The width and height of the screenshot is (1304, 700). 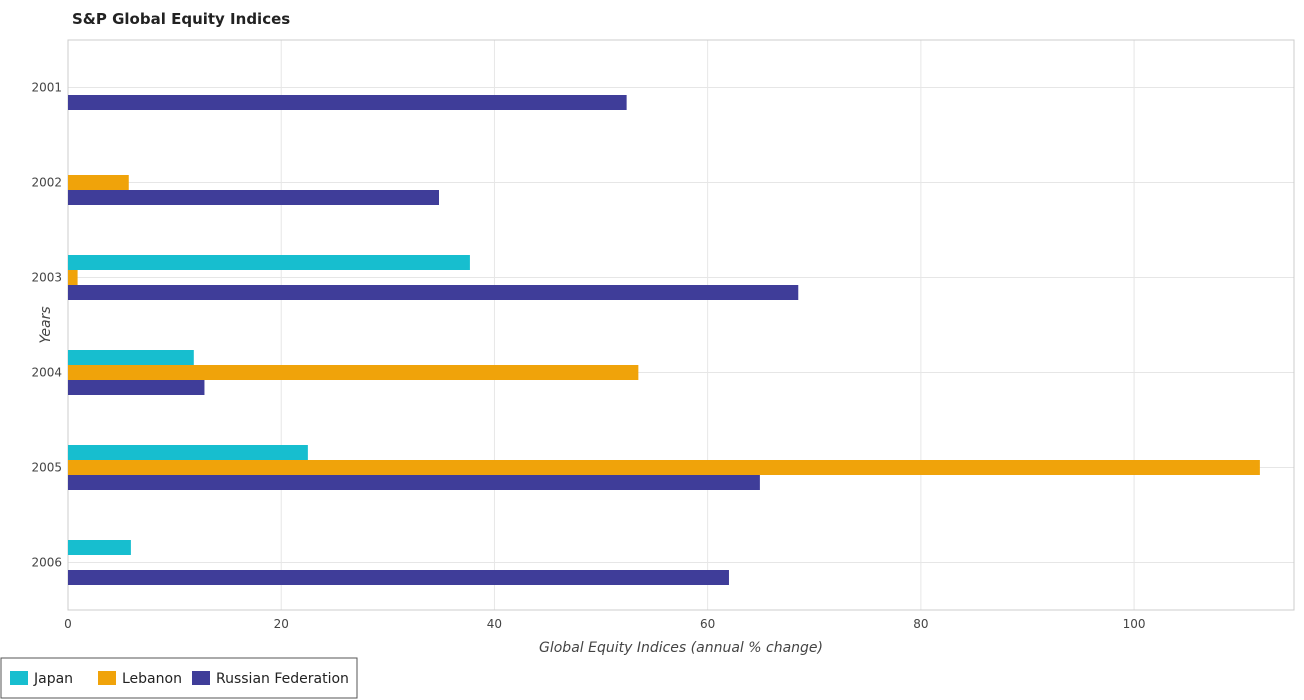 What do you see at coordinates (664, 467) in the screenshot?
I see `bar-lebanon-2005` at bounding box center [664, 467].